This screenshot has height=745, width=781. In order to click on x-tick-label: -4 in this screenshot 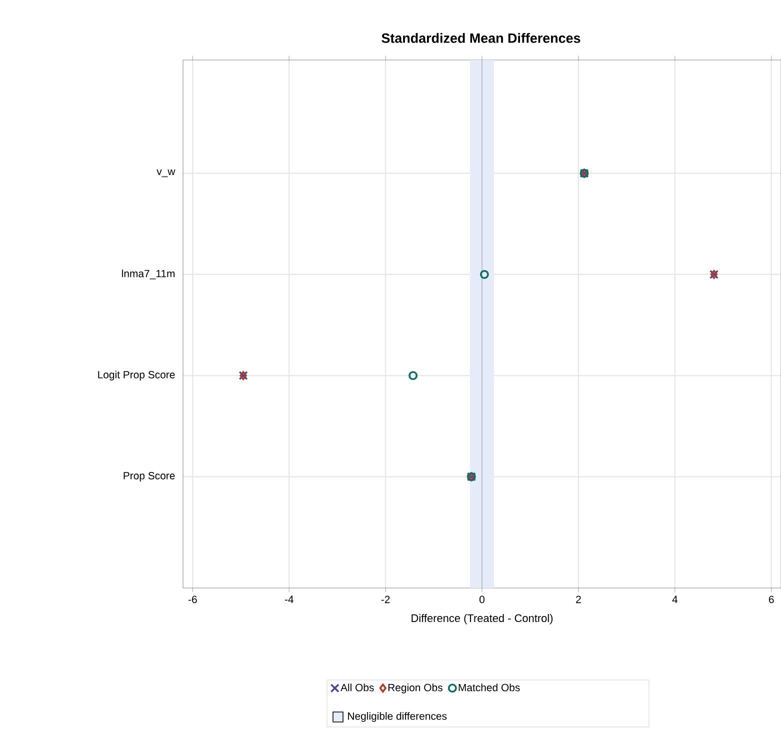, I will do `click(289, 599)`.